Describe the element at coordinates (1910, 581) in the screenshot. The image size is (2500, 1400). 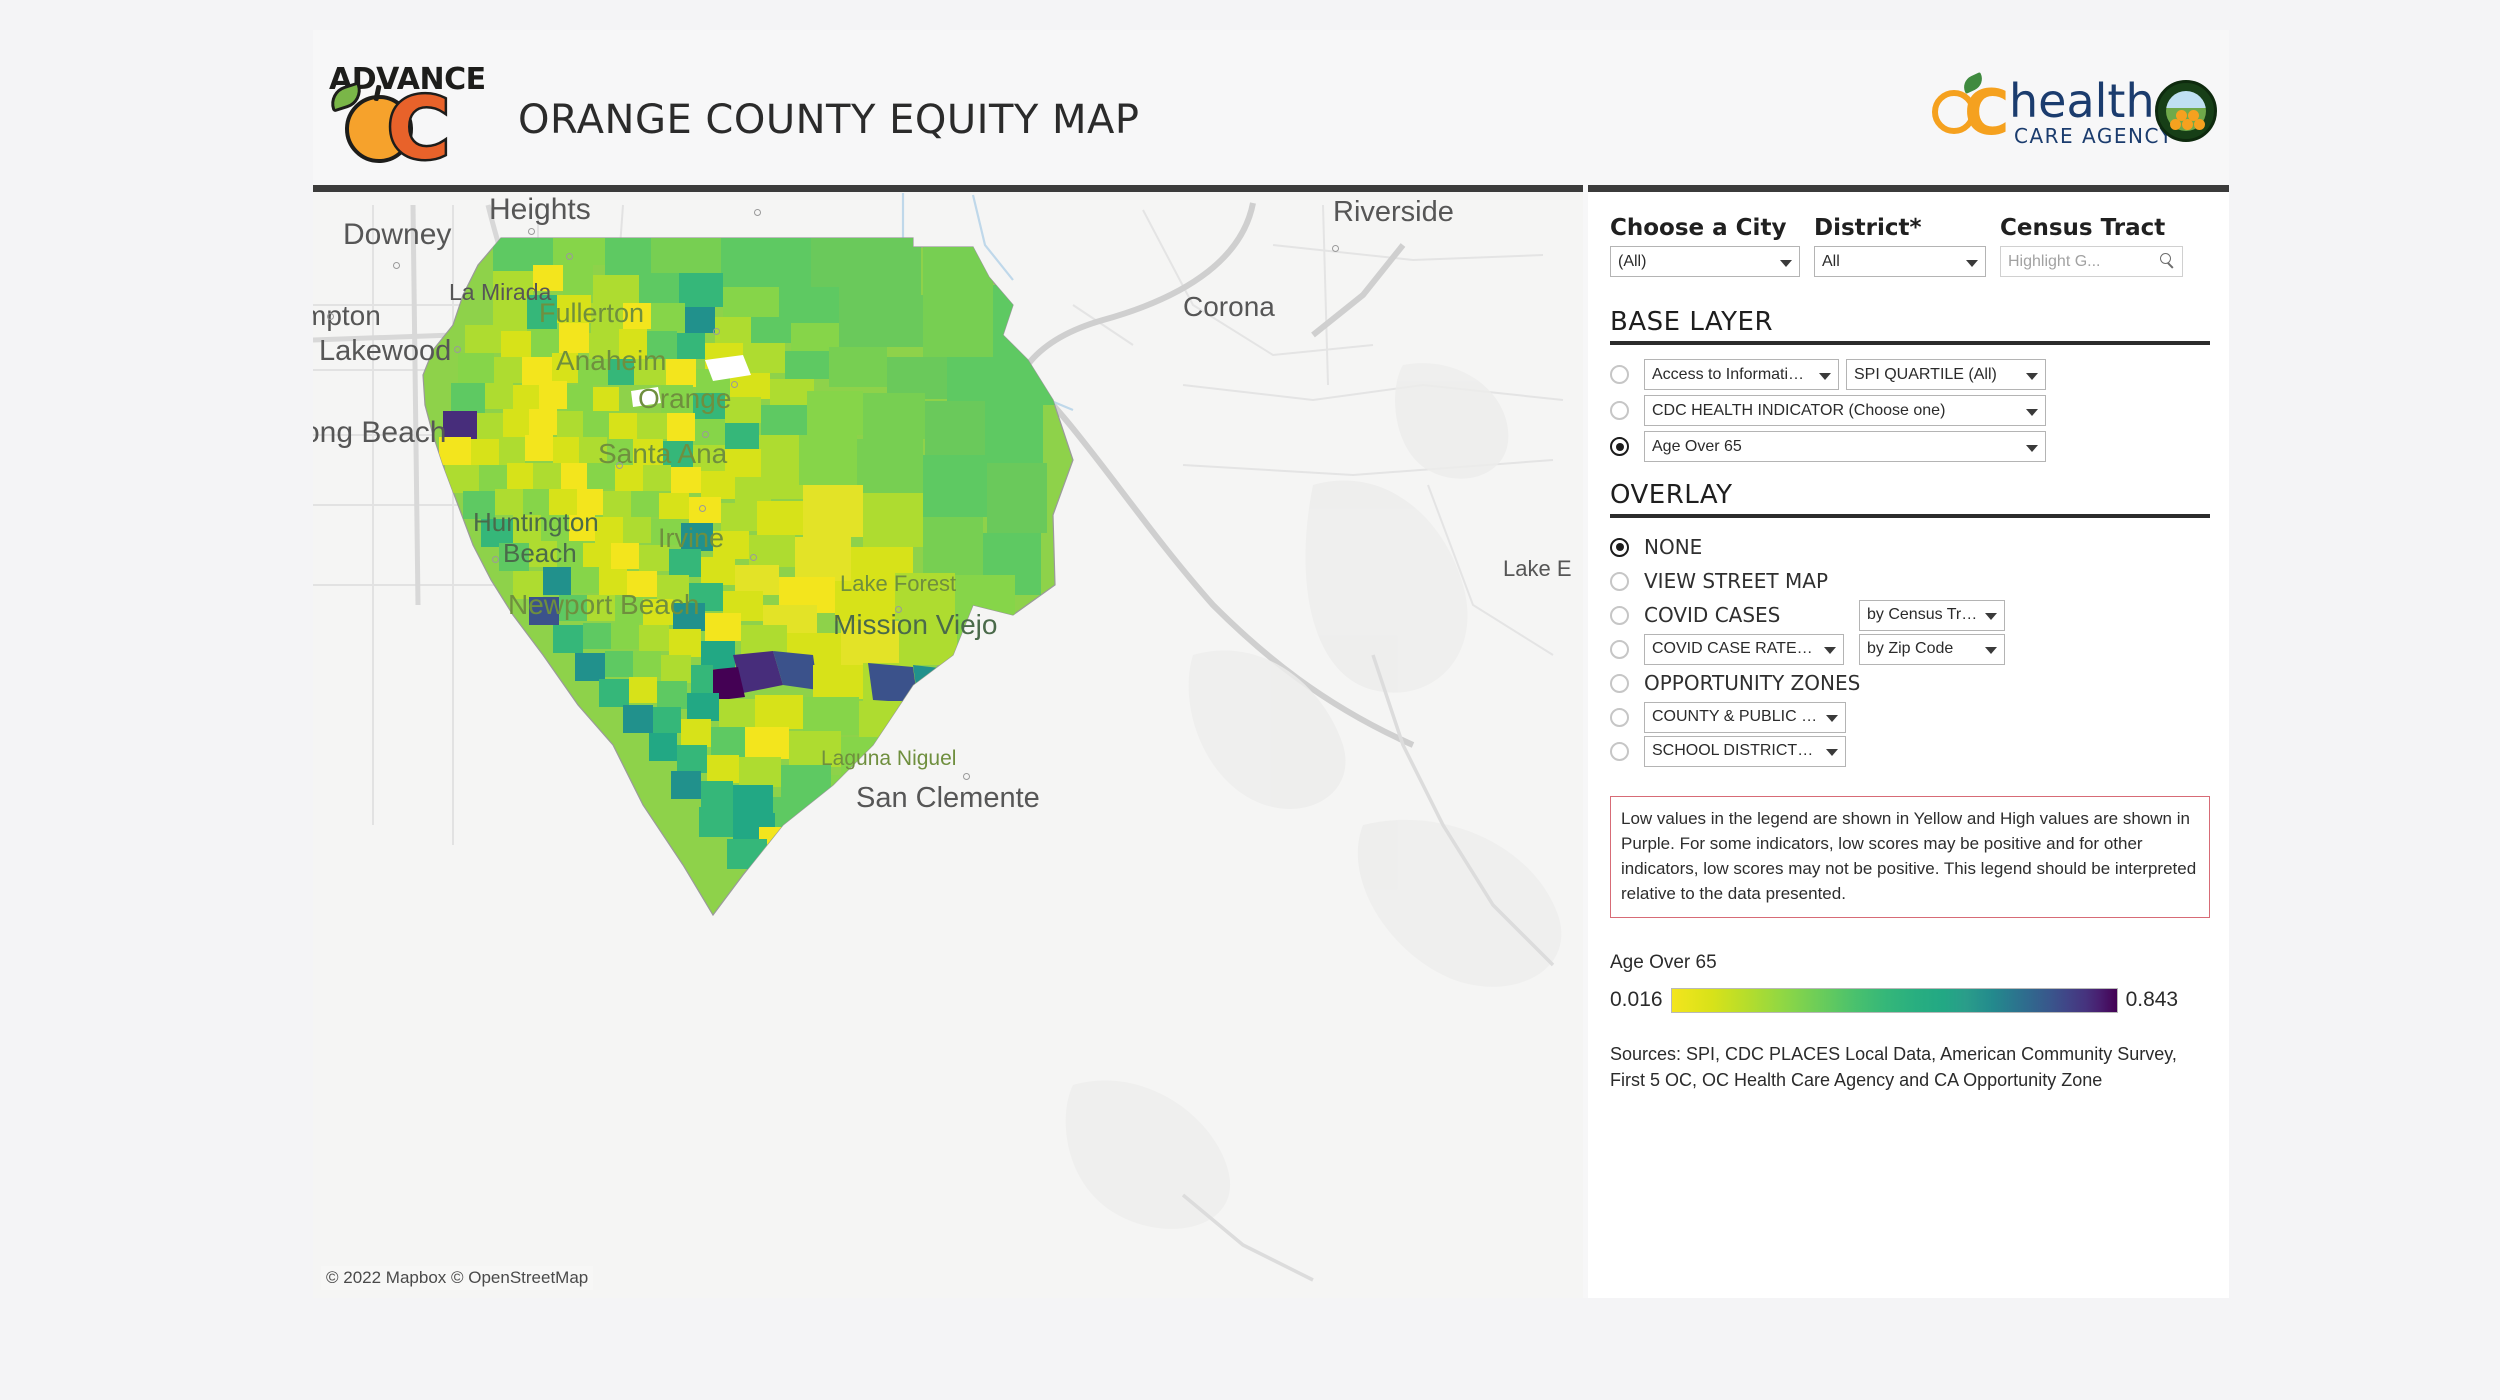
I see `overlay-option-street-map: VIEW STREET MAP` at that location.